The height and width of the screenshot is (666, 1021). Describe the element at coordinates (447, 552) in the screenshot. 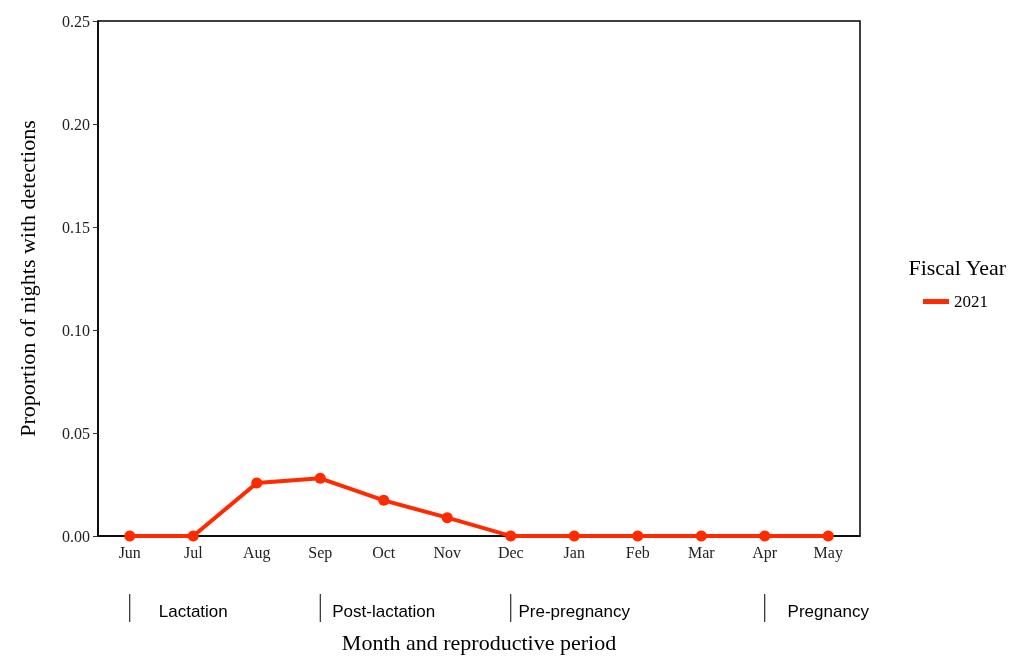

I see `x-tick-label: Nov` at that location.